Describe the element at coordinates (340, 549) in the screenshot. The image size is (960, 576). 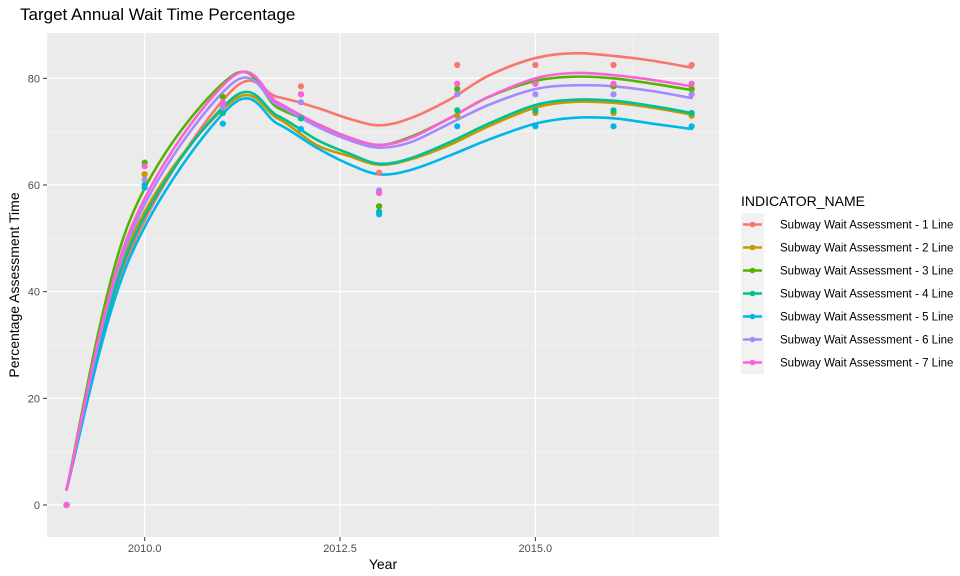
I see `x-tick-label: 2012.5` at that location.